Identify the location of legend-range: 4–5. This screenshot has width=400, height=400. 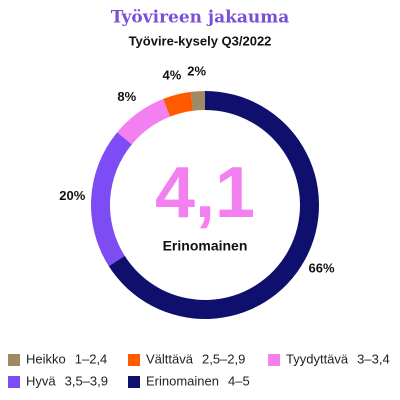
(239, 380).